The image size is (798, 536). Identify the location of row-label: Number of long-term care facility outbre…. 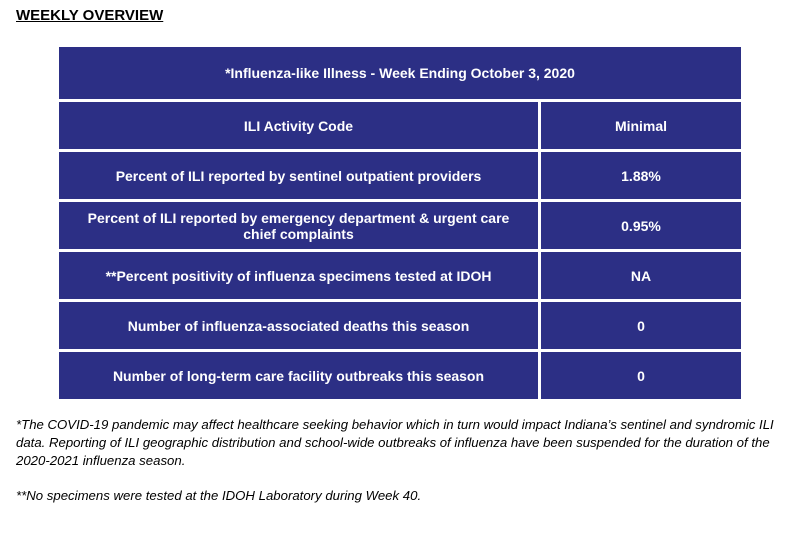
(298, 375).